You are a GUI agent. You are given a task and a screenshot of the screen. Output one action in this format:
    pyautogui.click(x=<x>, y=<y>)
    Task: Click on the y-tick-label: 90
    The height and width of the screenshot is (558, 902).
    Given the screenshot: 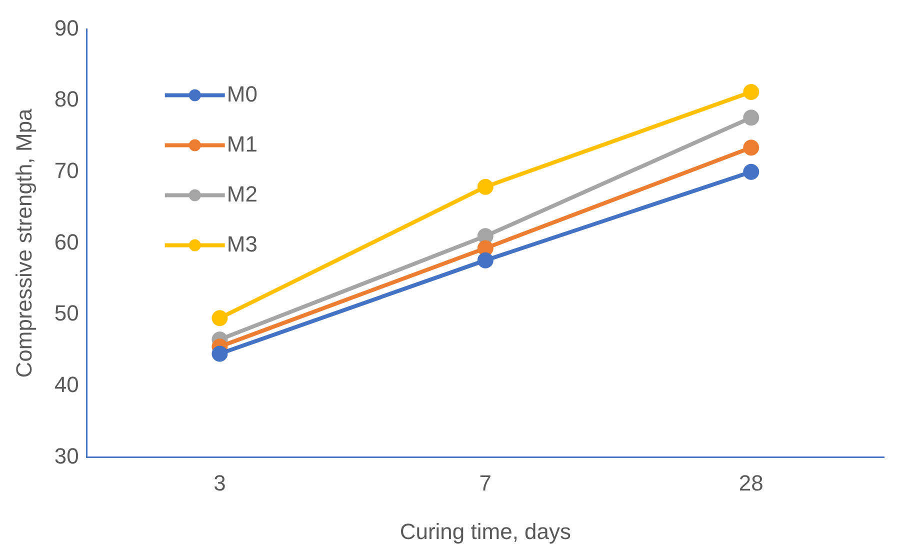 What is the action you would take?
    pyautogui.click(x=66, y=27)
    